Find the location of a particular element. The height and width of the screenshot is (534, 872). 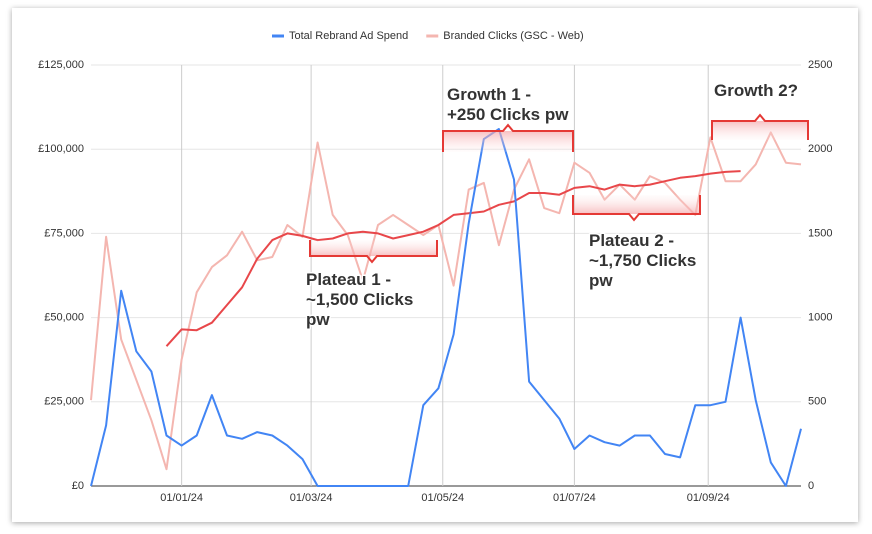

y-tick-label: £0 is located at coordinates (78, 486).